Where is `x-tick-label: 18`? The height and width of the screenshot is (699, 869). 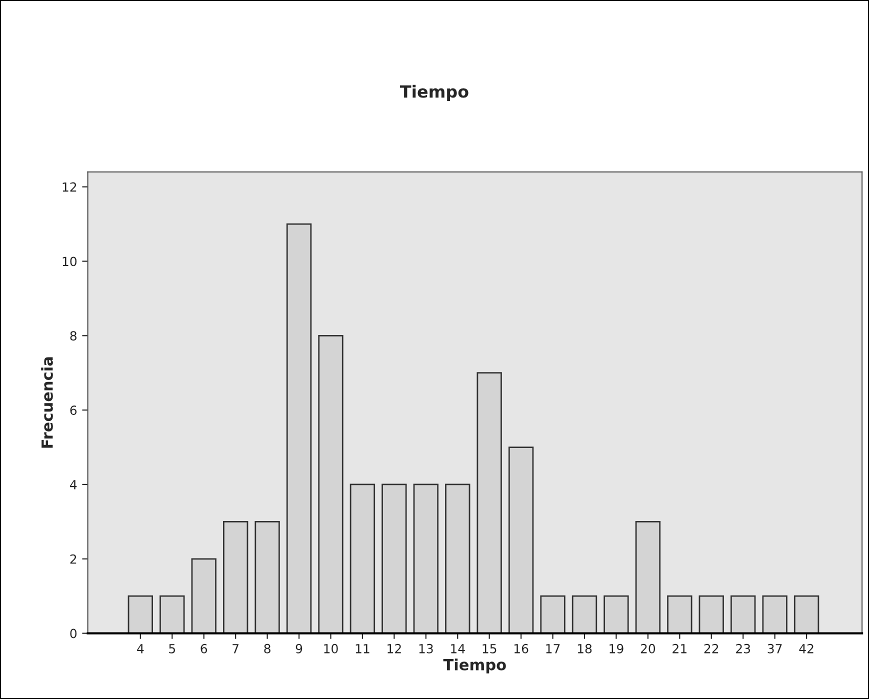 x-tick-label: 18 is located at coordinates (585, 649).